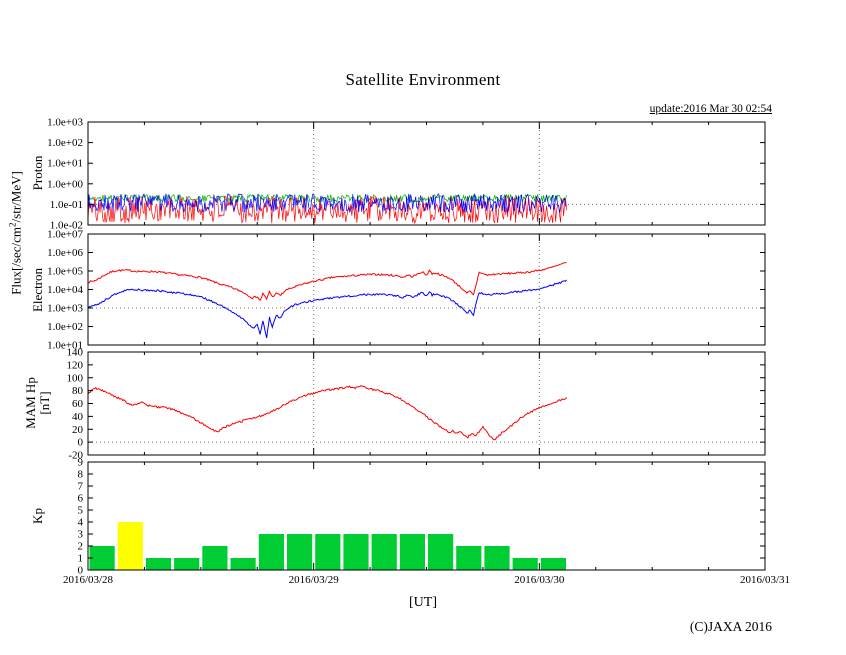  Describe the element at coordinates (66, 205) in the screenshot. I see `y-tick-label: 1.0e-01` at that location.